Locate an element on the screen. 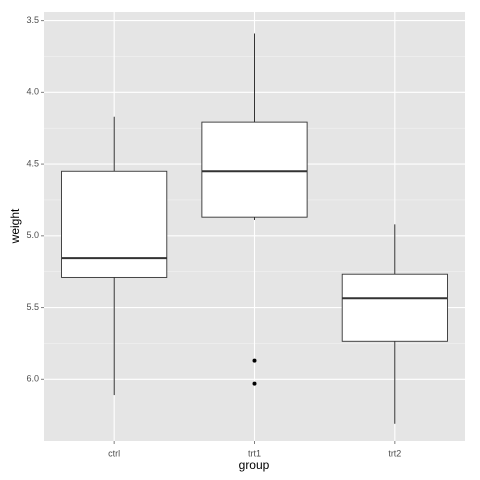  y-axis-title: weight is located at coordinates (15, 226).